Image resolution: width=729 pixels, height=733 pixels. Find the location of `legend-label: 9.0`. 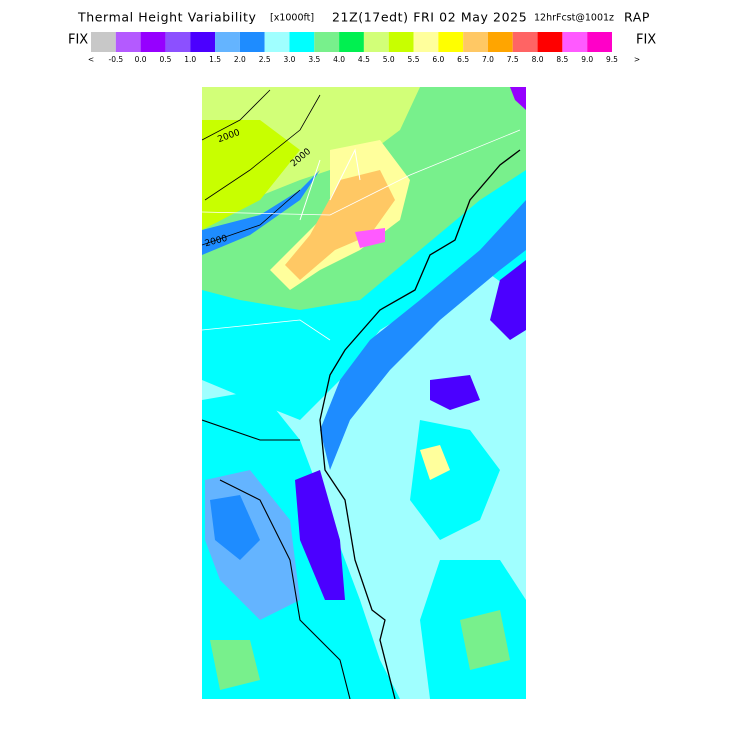

legend-label: 9.0 is located at coordinates (587, 59).